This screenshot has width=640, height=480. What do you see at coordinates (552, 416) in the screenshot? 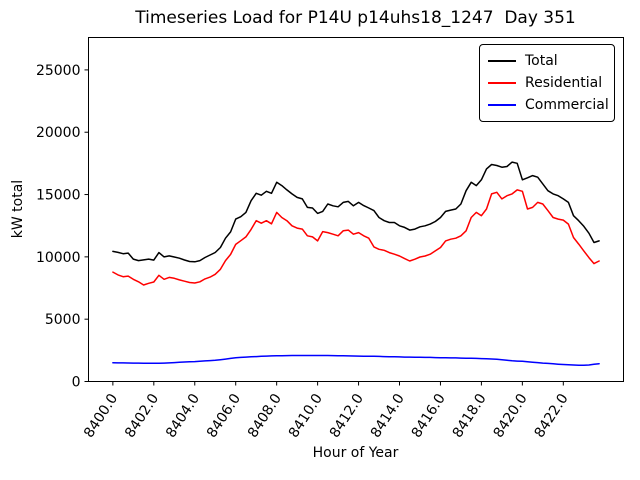
I see `x-tick-label: 8422.0` at bounding box center [552, 416].